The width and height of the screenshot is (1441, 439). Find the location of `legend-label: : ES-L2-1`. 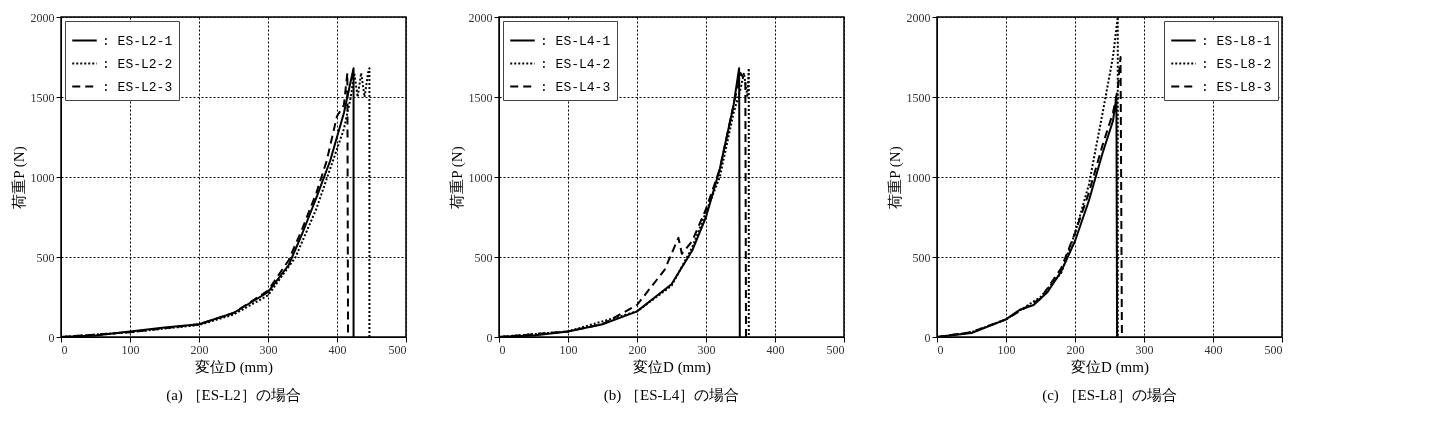

legend-label: : ES-L2-1 is located at coordinates (137, 41).